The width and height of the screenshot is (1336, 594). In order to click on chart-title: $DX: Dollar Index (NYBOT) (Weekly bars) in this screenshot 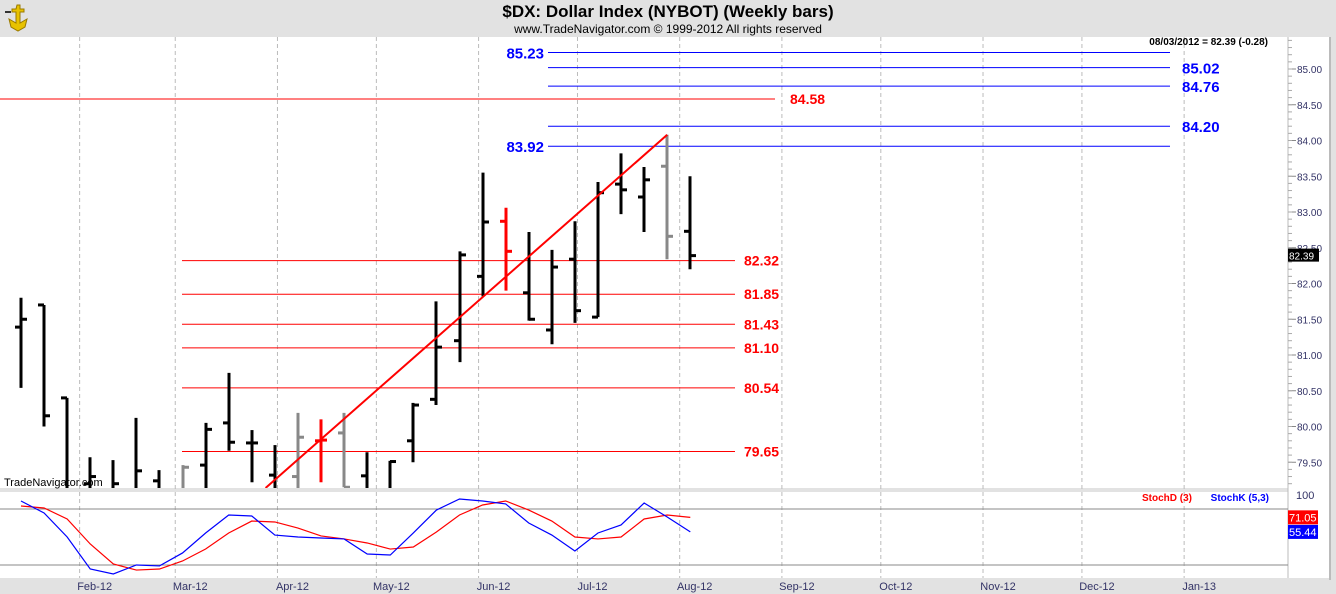, I will do `click(668, 11)`.